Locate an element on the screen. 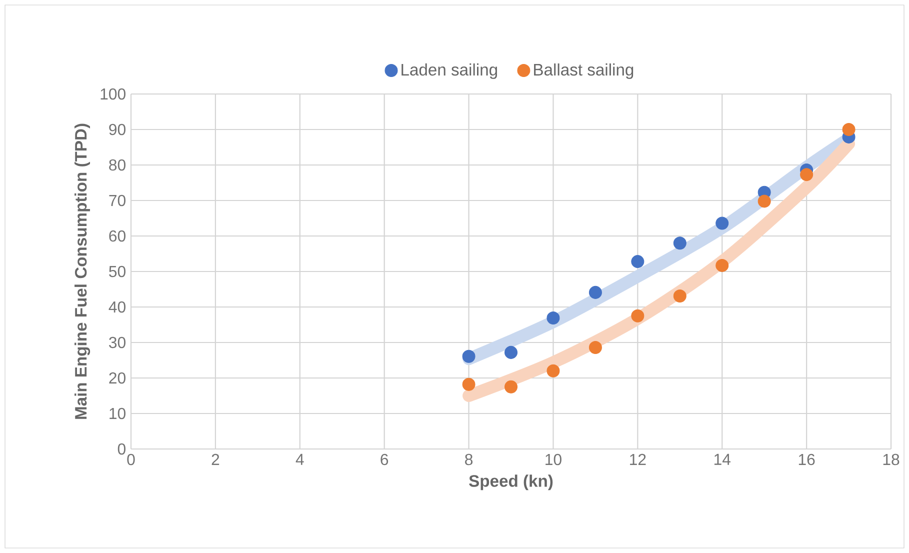 This screenshot has width=909, height=553. y-tick-label: 90 is located at coordinates (117, 130).